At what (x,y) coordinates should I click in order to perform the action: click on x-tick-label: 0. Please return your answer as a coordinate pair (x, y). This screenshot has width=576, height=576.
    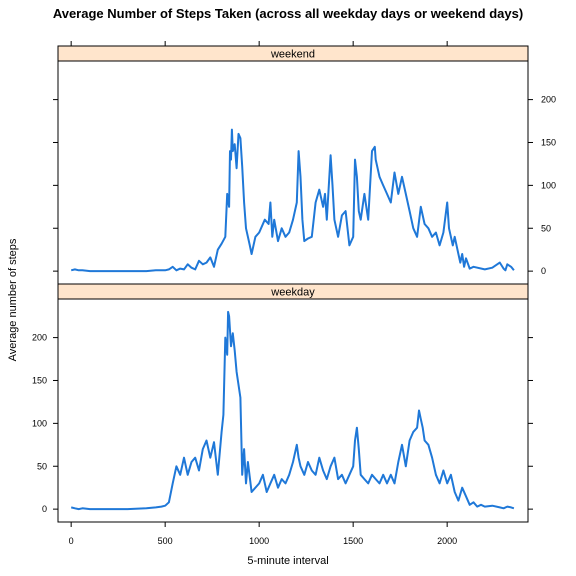
    Looking at the image, I should click on (71, 541).